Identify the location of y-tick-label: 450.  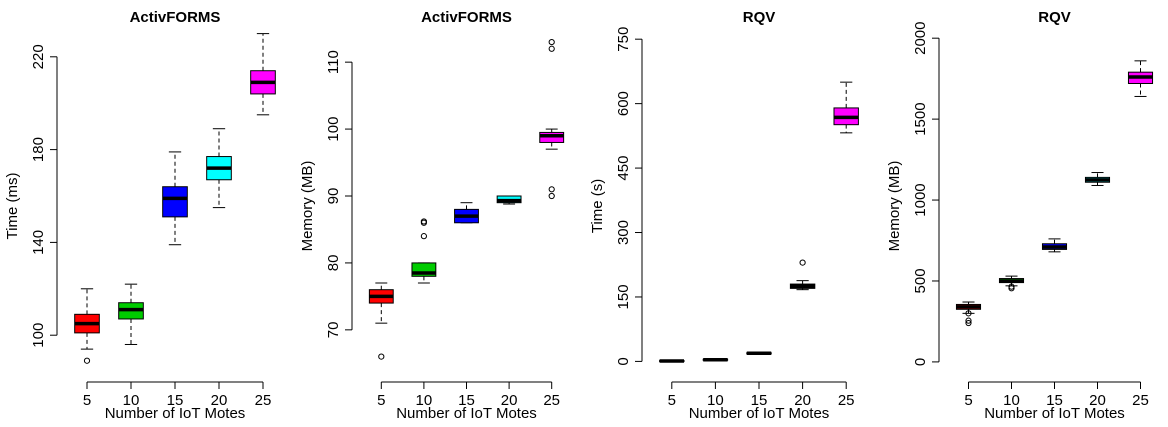
(623, 168).